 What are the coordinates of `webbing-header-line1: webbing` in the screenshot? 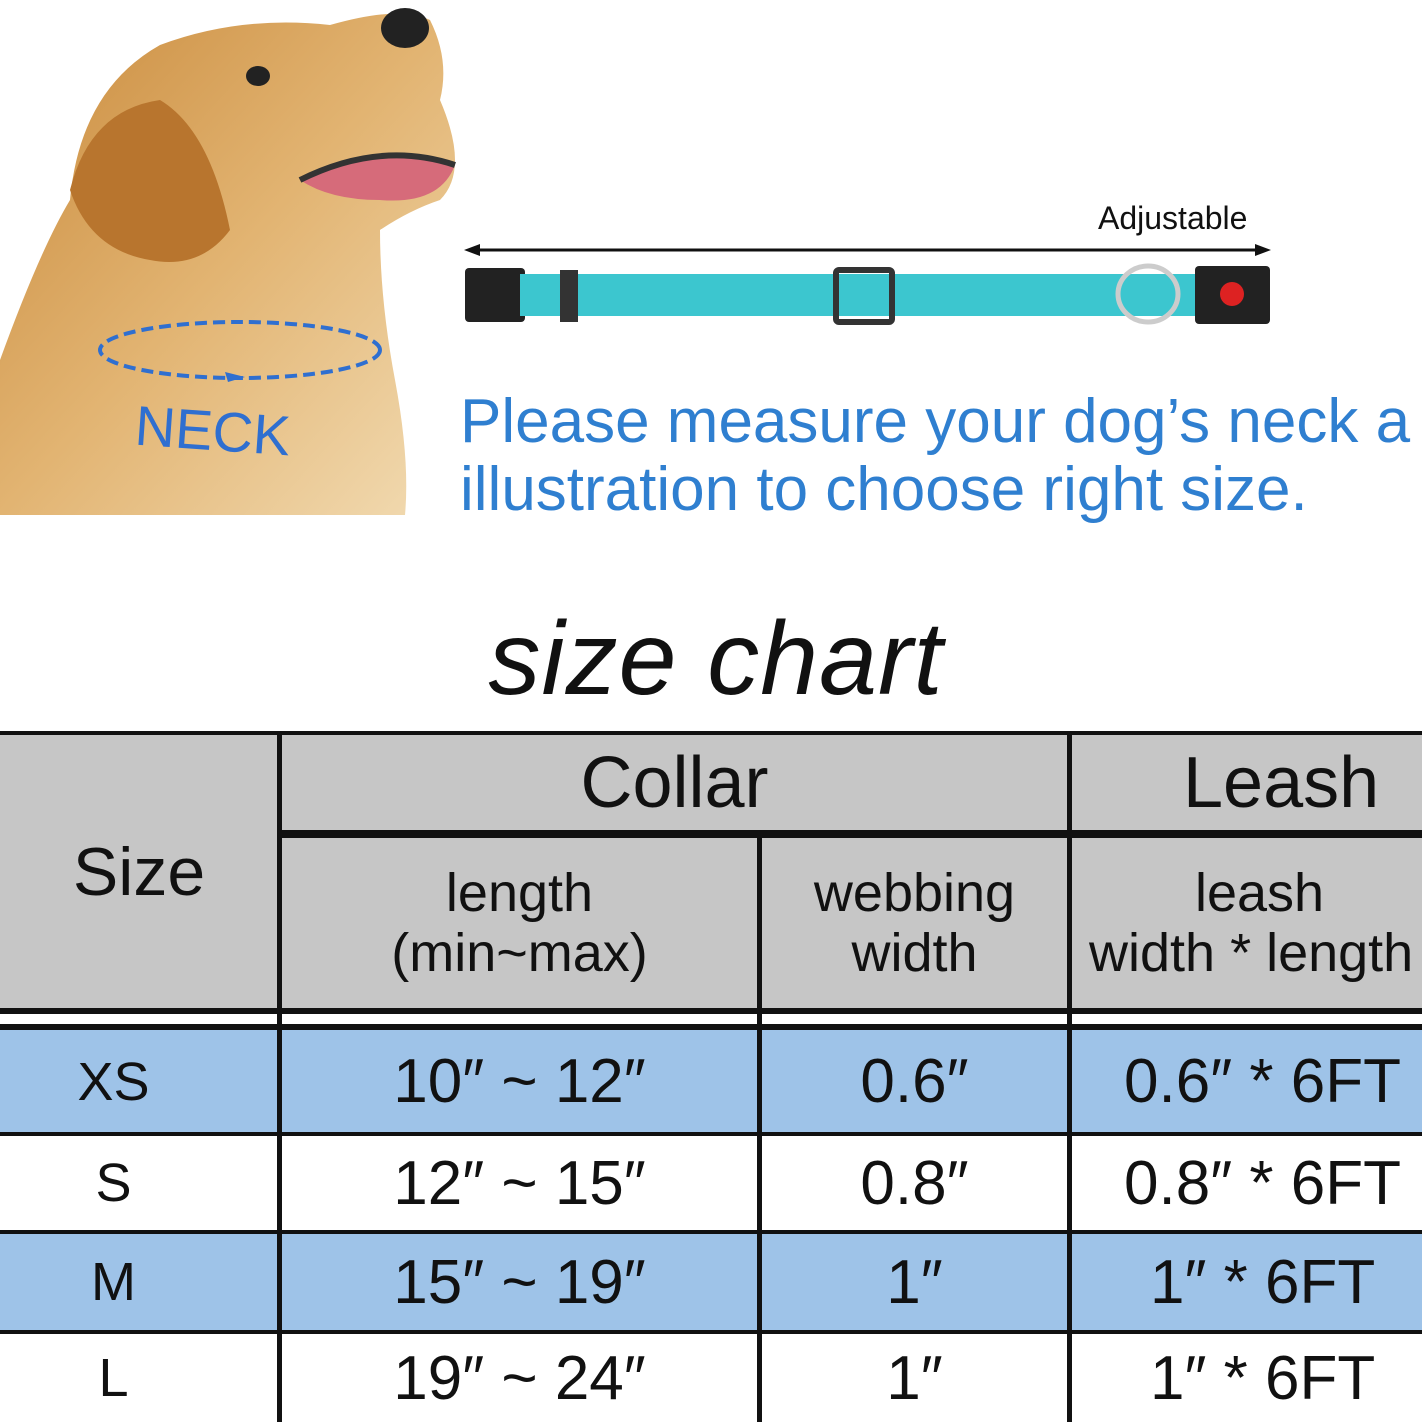 It's located at (914, 893).